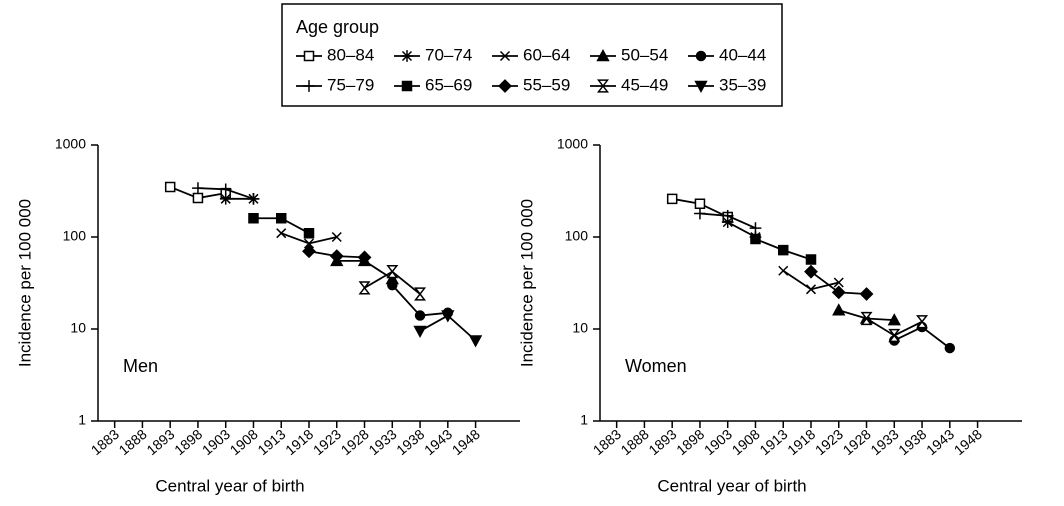 The width and height of the screenshot is (1064, 506). Describe the element at coordinates (350, 84) in the screenshot. I see `legend-label: 75–79` at that location.